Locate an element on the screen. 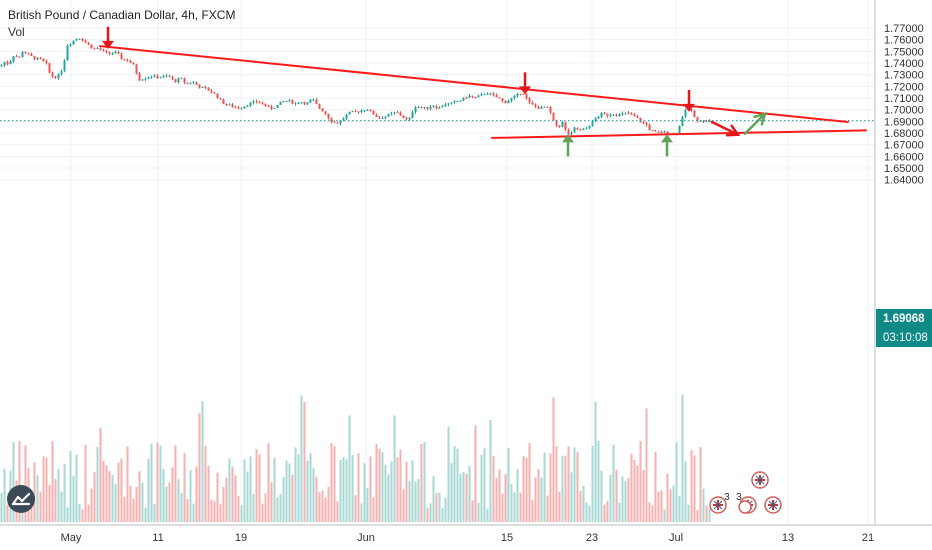 The image size is (932, 550). arrow-head is located at coordinates (689, 107).